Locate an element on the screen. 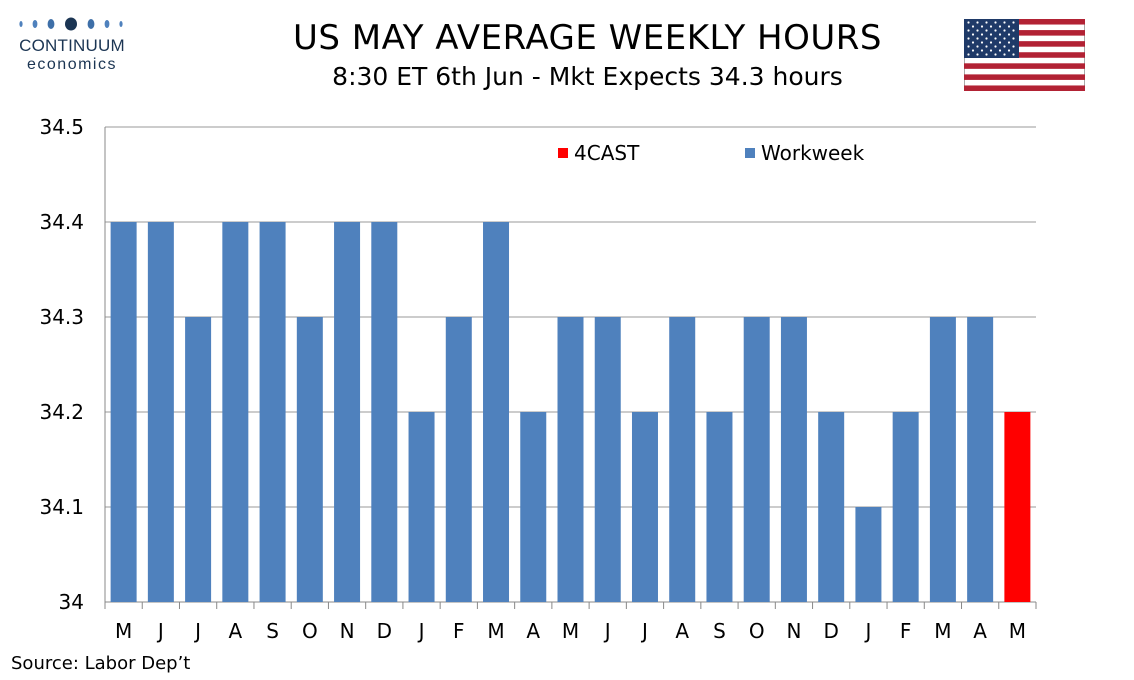 This screenshot has height=680, width=1134. legend-swatch-4cast is located at coordinates (563, 153).